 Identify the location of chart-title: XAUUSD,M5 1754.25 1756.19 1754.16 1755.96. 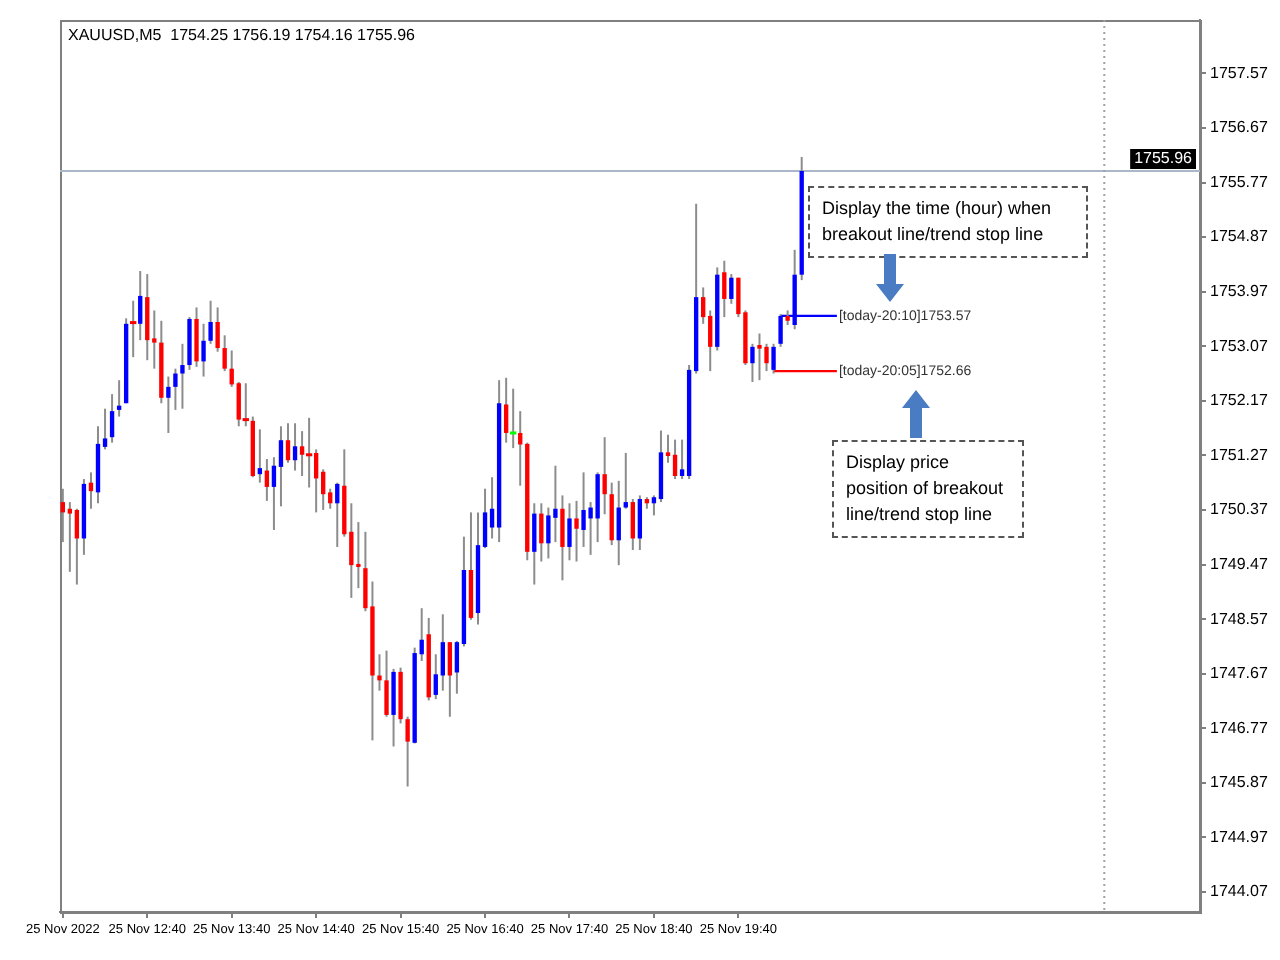
(241, 35).